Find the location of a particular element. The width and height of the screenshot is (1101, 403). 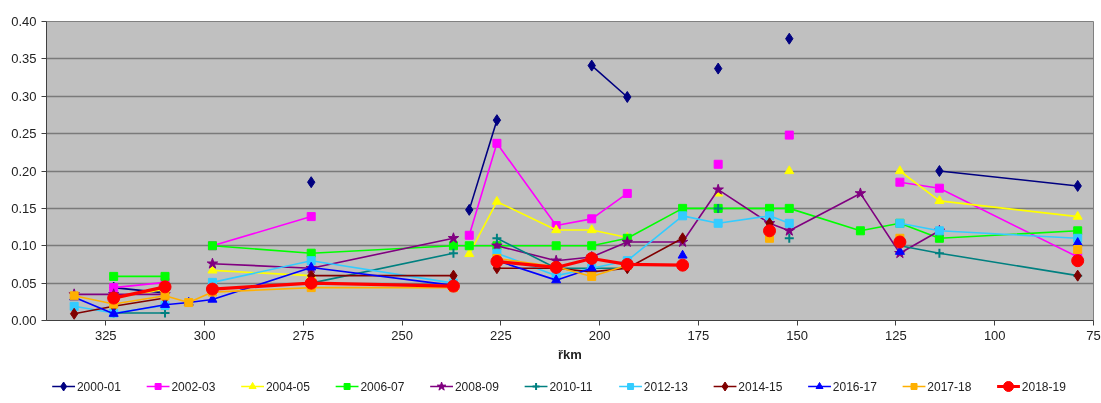

legend-label: 2004-05 is located at coordinates (288, 387).